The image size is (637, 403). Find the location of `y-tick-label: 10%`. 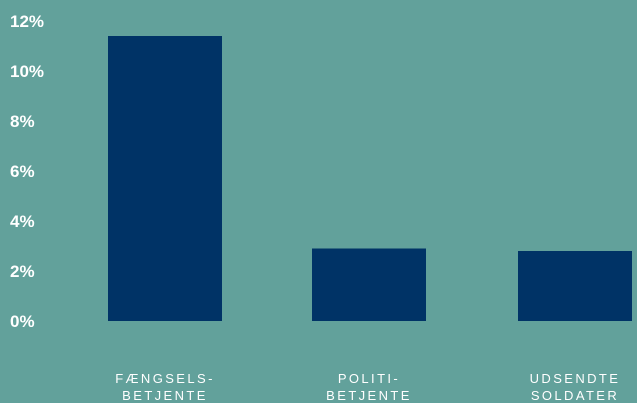

y-tick-label: 10% is located at coordinates (27, 71).